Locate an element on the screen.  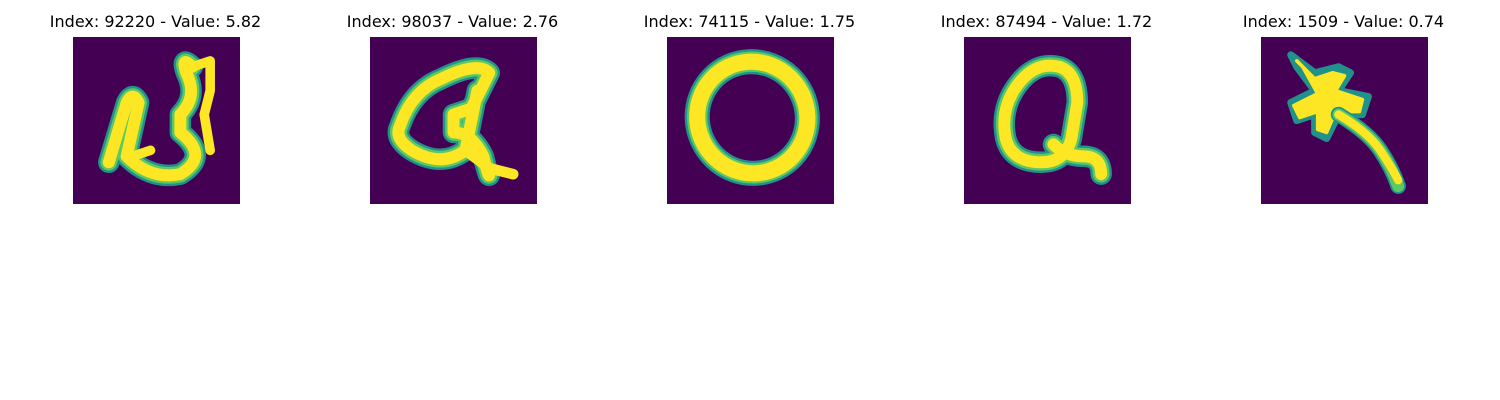
panel-title: Index: 87494 - Value: 1.72 is located at coordinates (1046, 21).